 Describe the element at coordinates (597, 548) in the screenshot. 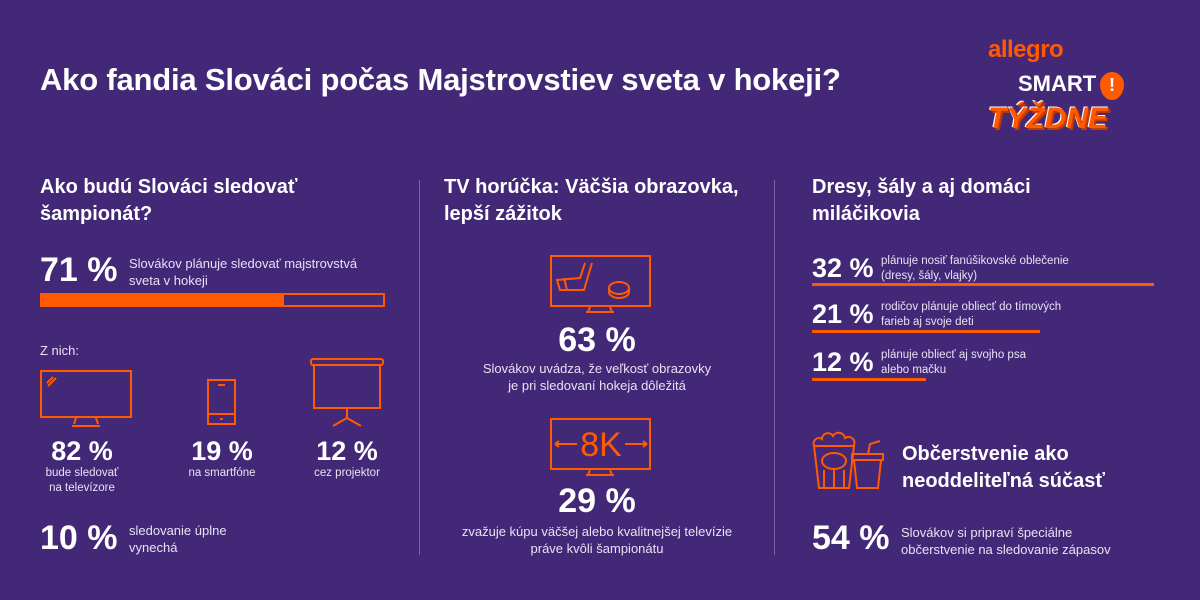

I see `text-line: práve kvôli šampionátu` at that location.